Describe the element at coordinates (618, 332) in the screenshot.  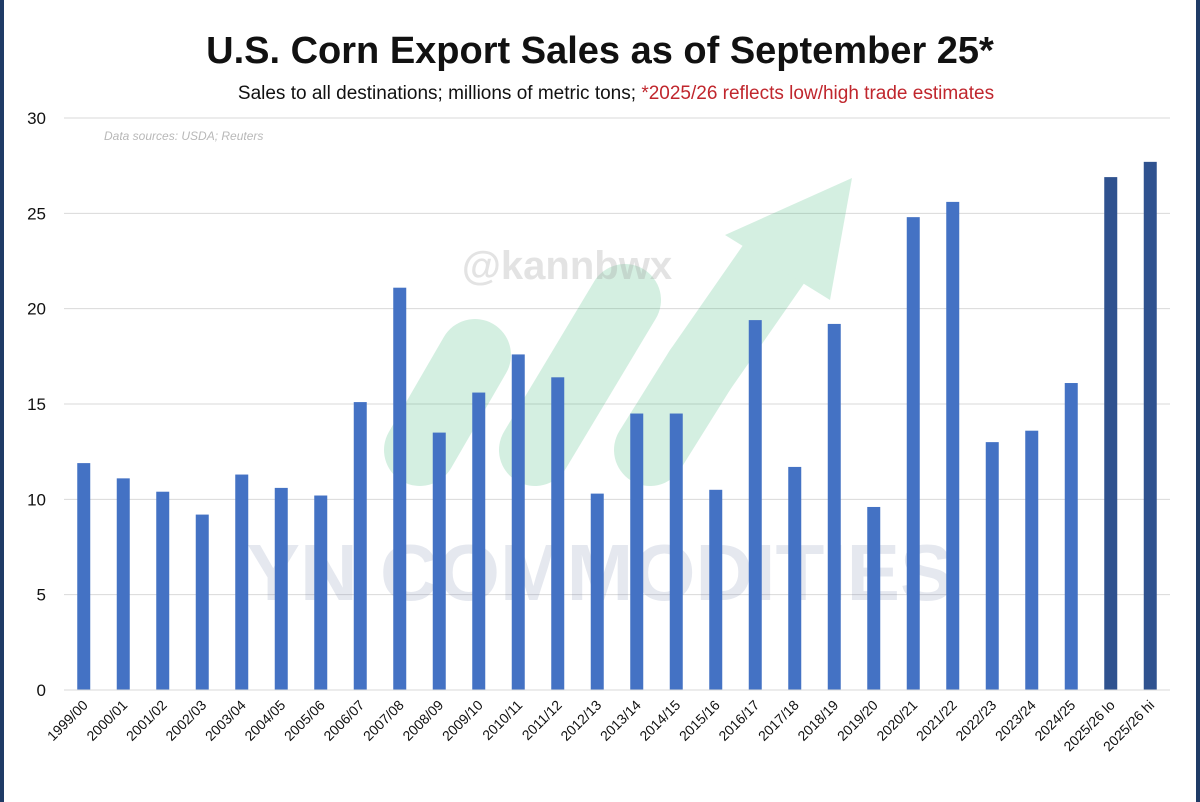
I see `watermark-arrow-graphic` at that location.